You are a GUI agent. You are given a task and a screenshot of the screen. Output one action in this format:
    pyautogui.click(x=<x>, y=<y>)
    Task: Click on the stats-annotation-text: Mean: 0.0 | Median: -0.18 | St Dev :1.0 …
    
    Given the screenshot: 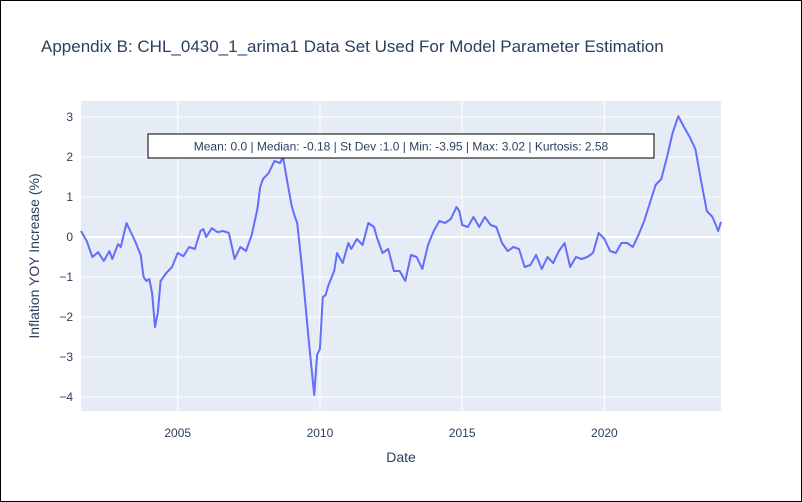 What is the action you would take?
    pyautogui.click(x=401, y=147)
    